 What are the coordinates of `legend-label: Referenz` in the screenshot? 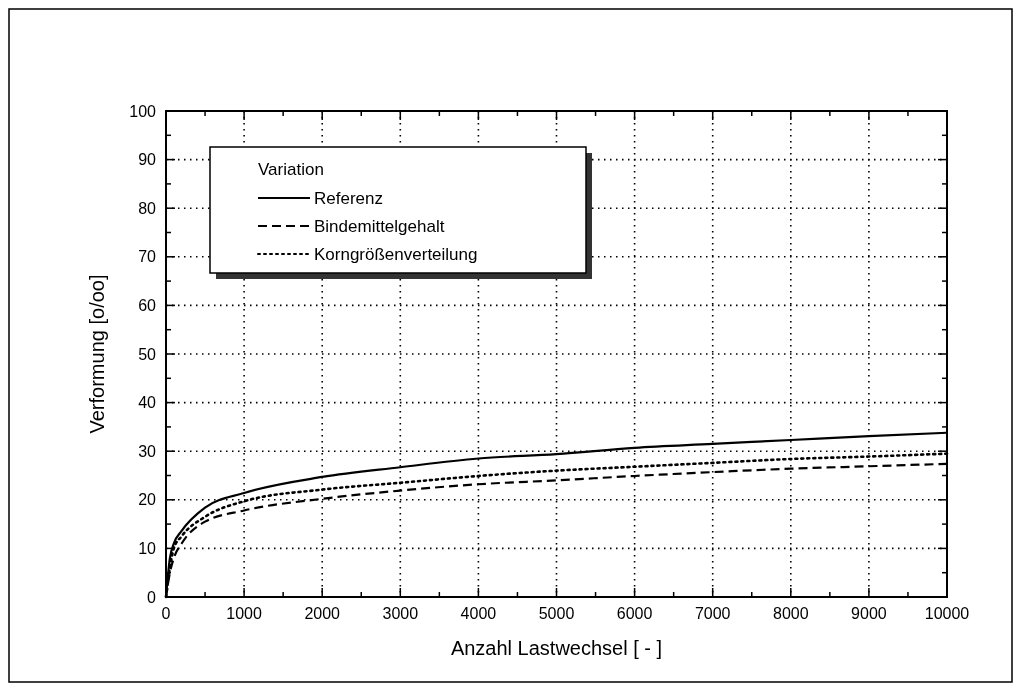 It's located at (348, 198).